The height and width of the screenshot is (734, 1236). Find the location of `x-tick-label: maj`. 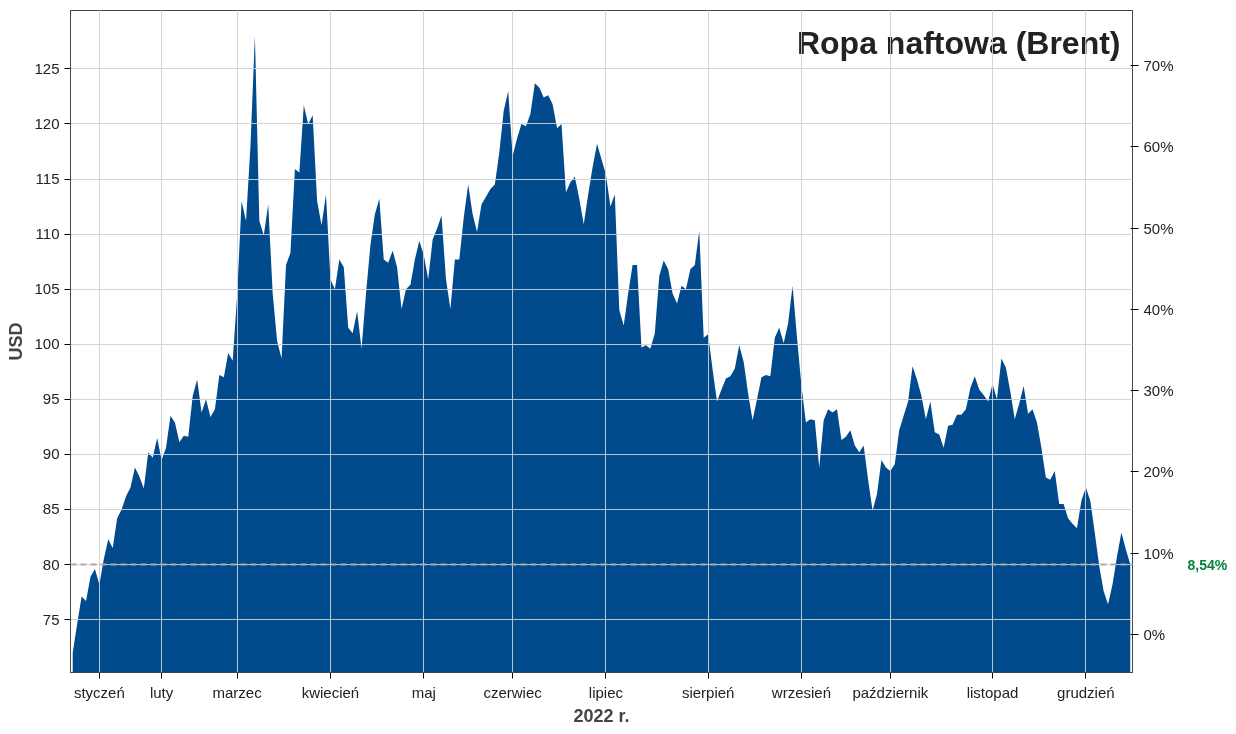

x-tick-label: maj is located at coordinates (423, 692).